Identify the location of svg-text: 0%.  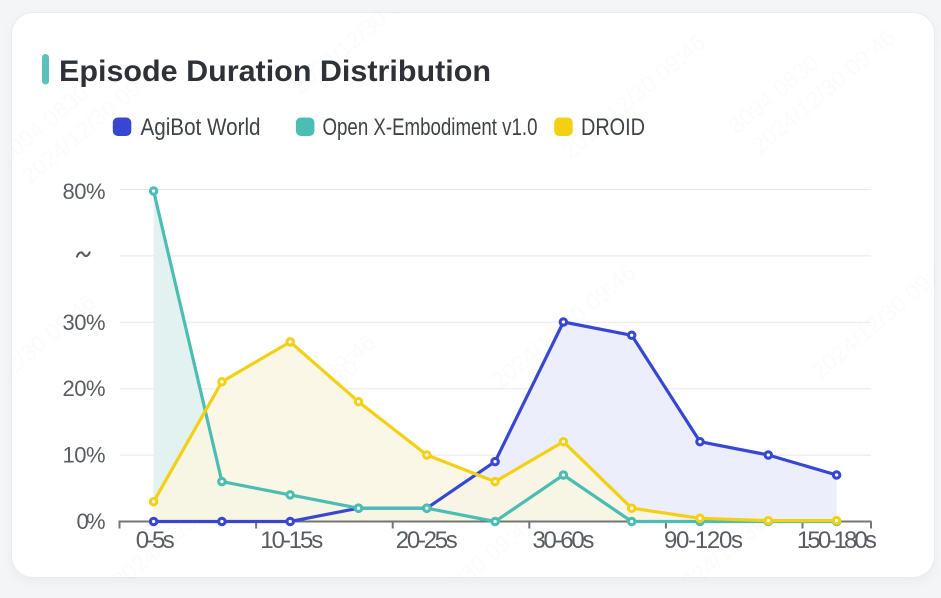
(91, 521).